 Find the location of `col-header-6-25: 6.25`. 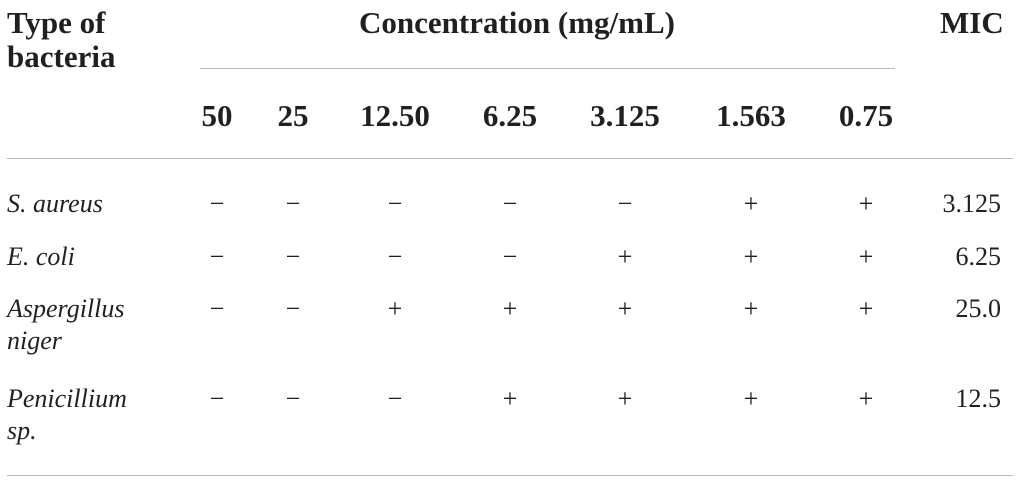

col-header-6-25: 6.25 is located at coordinates (510, 115).